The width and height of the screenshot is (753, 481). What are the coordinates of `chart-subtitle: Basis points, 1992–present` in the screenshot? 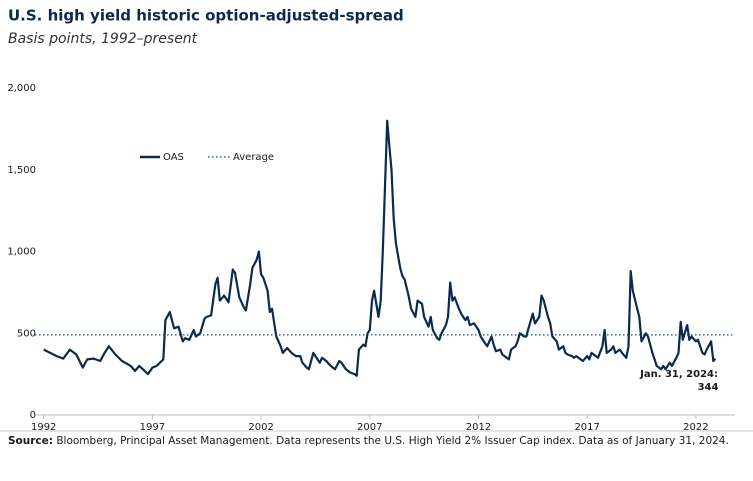 It's located at (103, 39).